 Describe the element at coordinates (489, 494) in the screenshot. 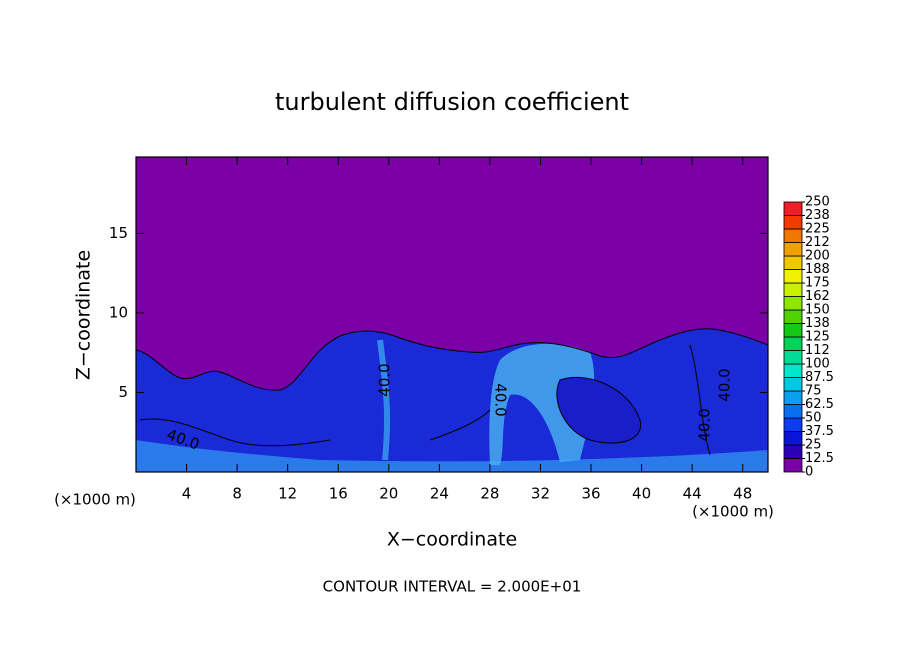

I see `x-tick-label: 28` at that location.